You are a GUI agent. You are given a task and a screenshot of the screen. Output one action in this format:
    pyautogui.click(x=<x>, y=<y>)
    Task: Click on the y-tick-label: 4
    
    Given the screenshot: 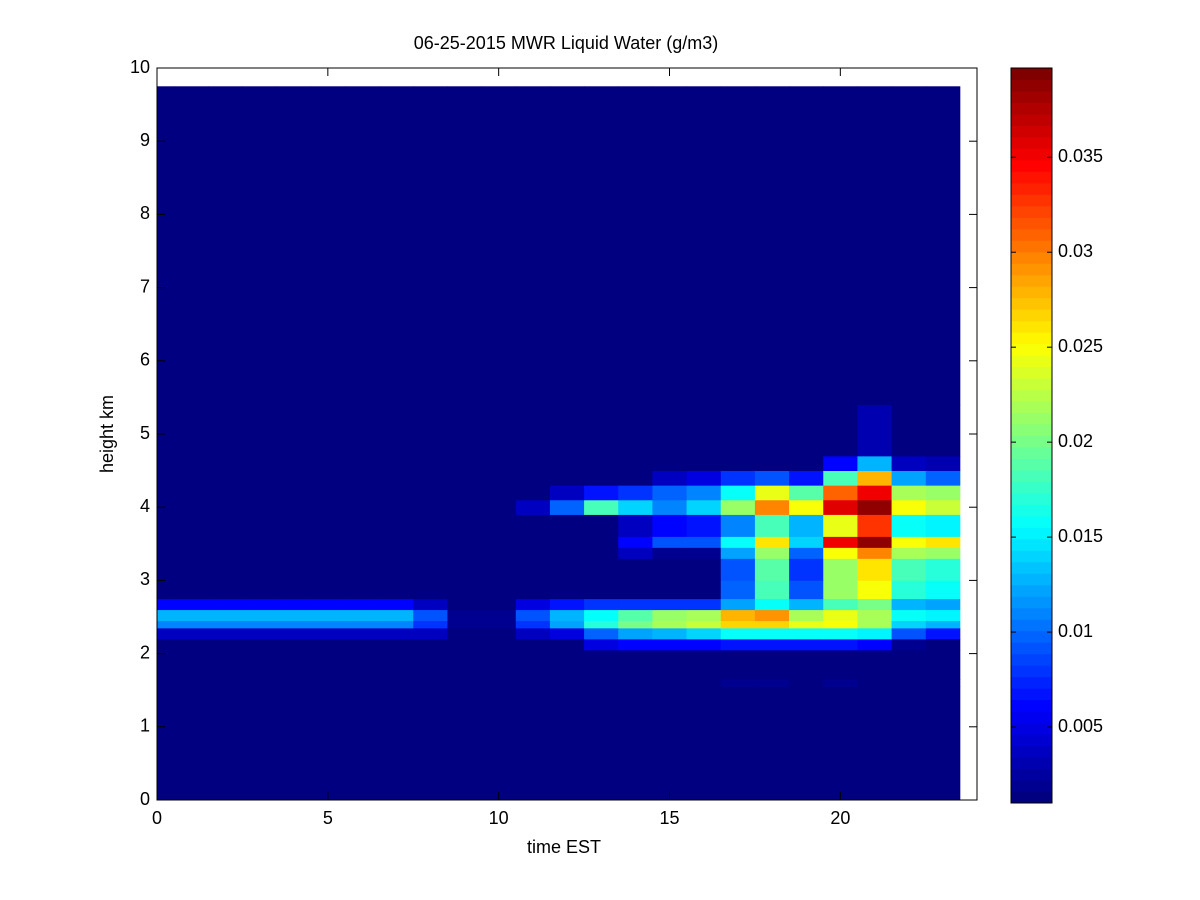 What is the action you would take?
    pyautogui.click(x=145, y=506)
    